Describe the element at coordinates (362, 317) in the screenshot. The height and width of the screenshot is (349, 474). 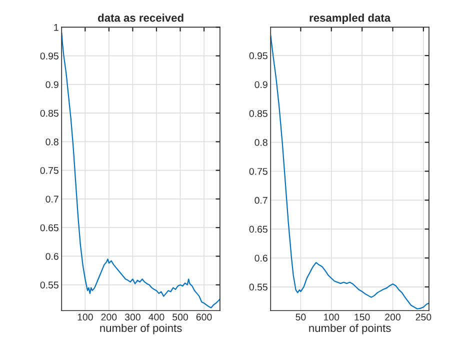
I see `x-tick-label: 150` at that location.